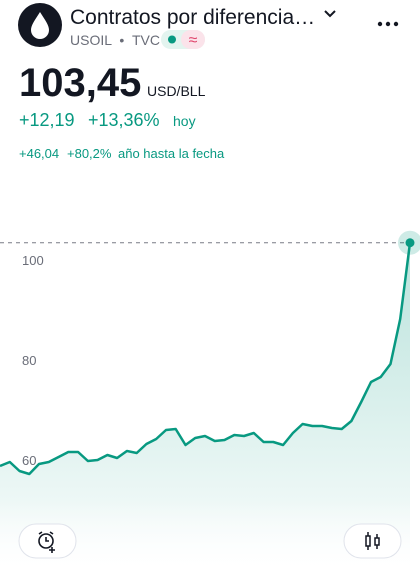  I want to click on change-day-pct: +13,36%, so click(124, 120).